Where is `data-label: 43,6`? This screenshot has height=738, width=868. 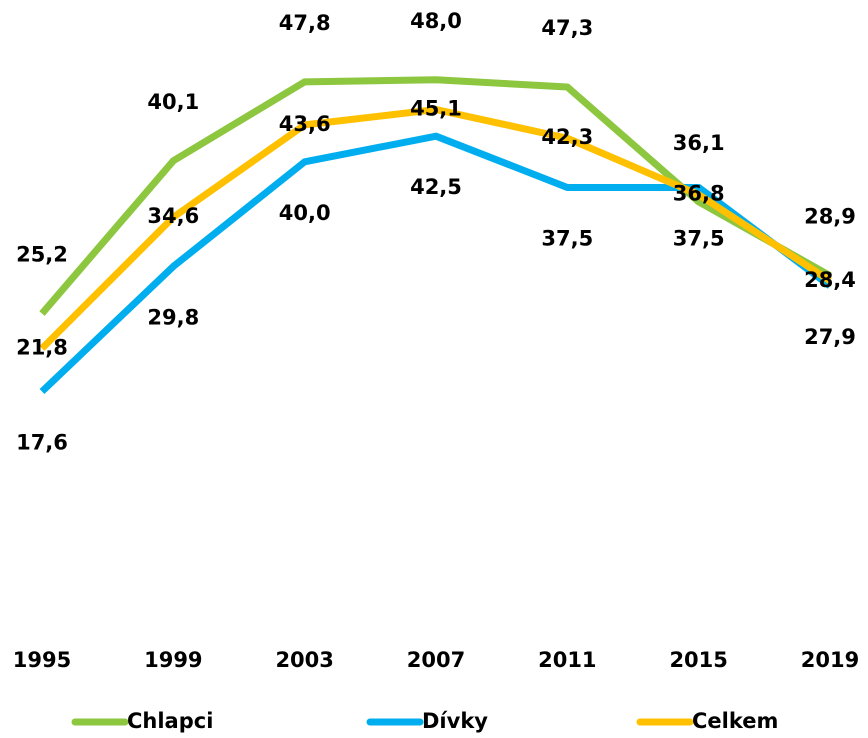
data-label: 43,6 is located at coordinates (305, 124).